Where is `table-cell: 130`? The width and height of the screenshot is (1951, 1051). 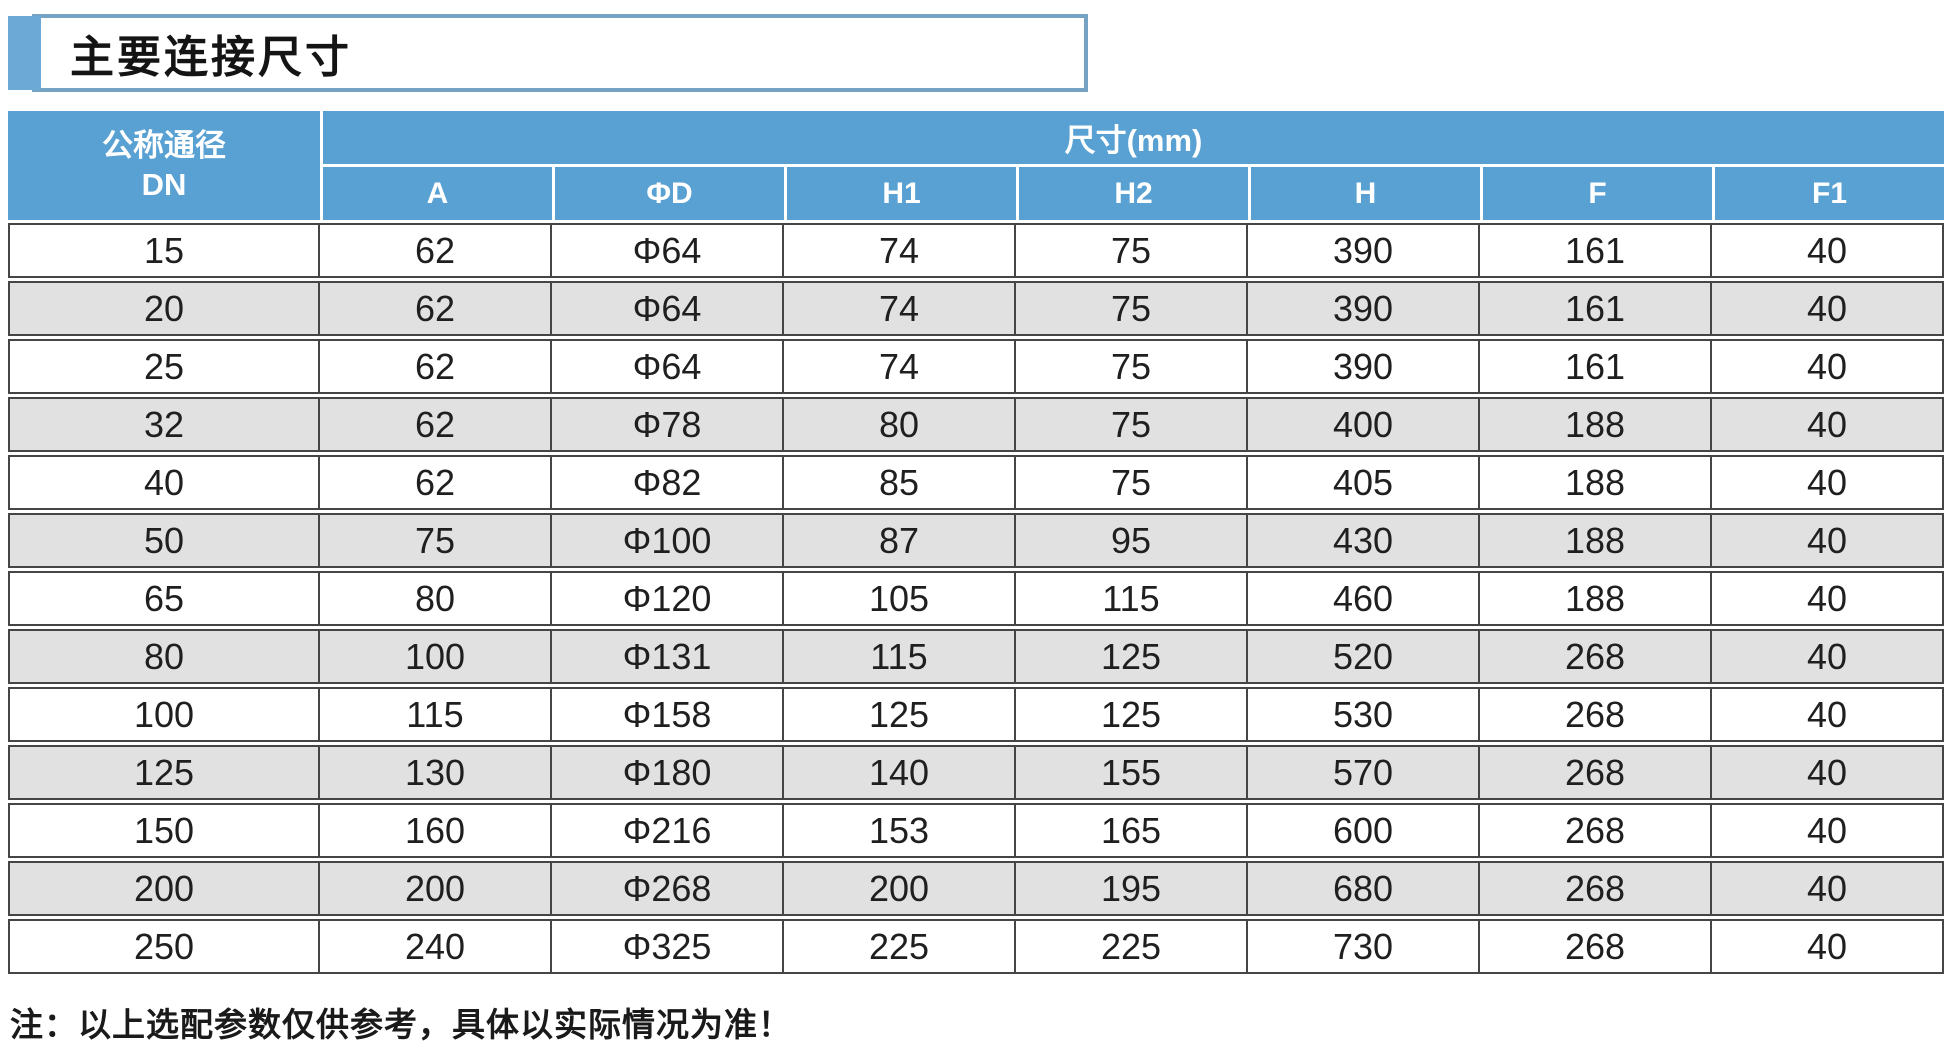 table-cell: 130 is located at coordinates (436, 772).